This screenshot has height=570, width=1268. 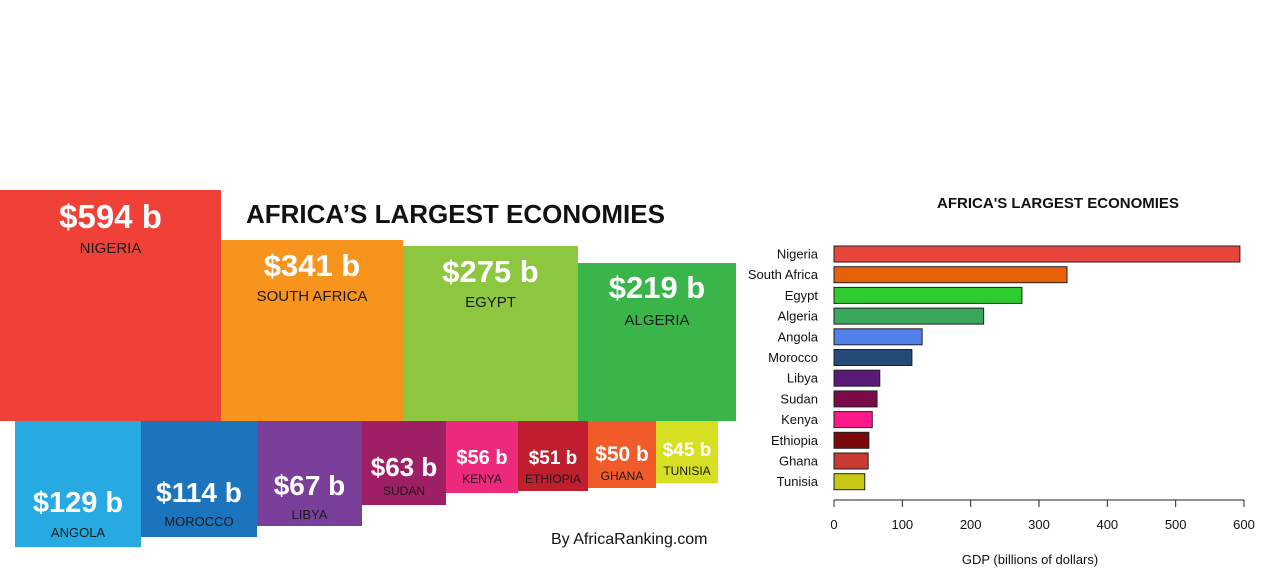 I want to click on x-tick-label: 100, so click(x=902, y=524).